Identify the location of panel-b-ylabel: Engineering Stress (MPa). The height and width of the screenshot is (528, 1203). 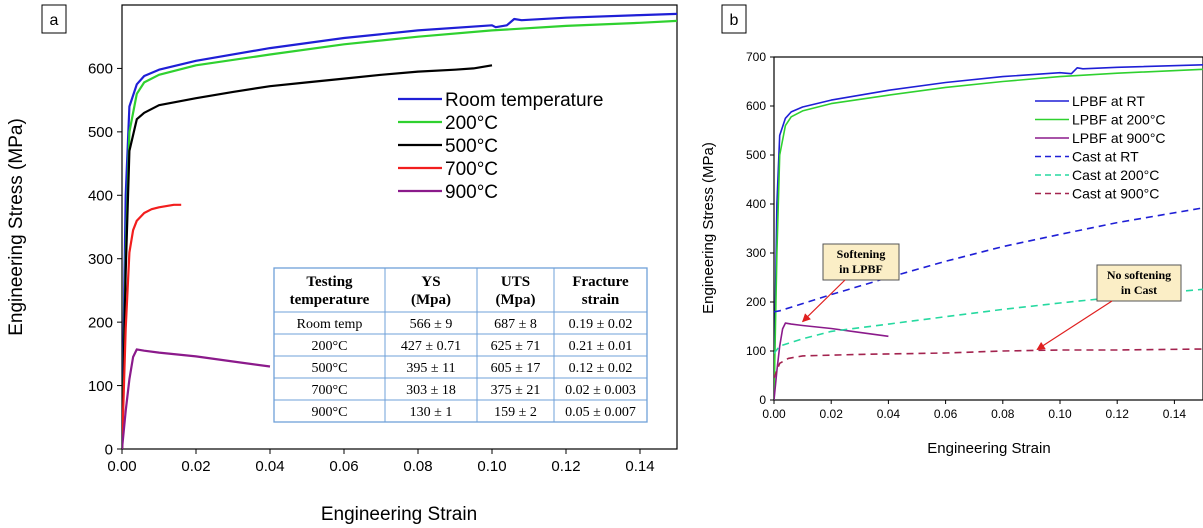
(708, 228).